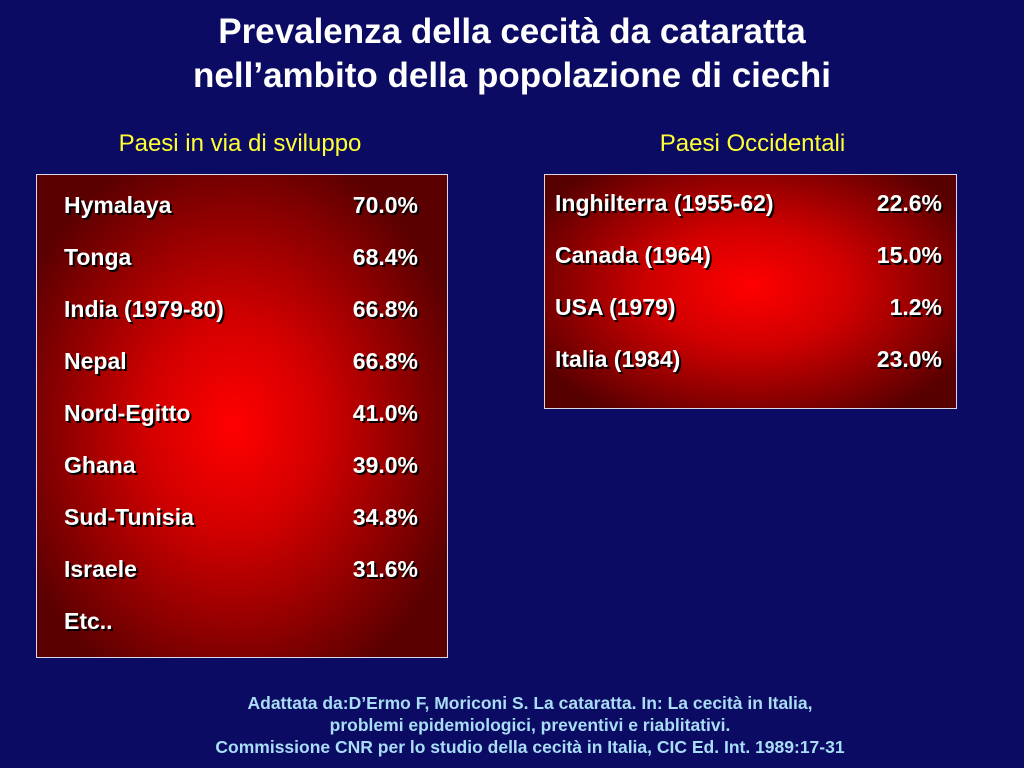 The width and height of the screenshot is (1024, 768). What do you see at coordinates (241, 361) in the screenshot?
I see `table-row: Nepal 66.8%` at bounding box center [241, 361].